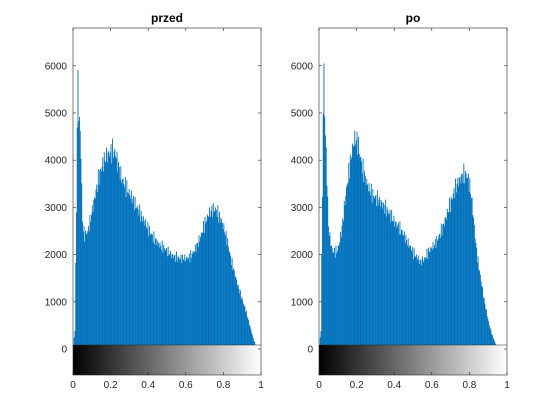  Describe the element at coordinates (357, 385) in the screenshot. I see `x-tick-label: 0.2` at that location.